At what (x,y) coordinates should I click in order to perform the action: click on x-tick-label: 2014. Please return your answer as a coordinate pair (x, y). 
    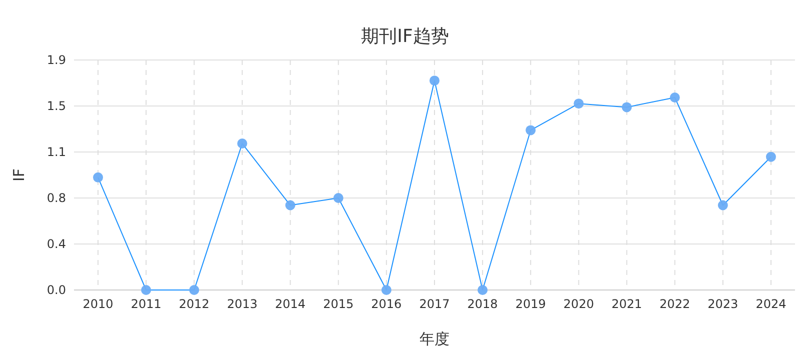
    Looking at the image, I should click on (290, 304).